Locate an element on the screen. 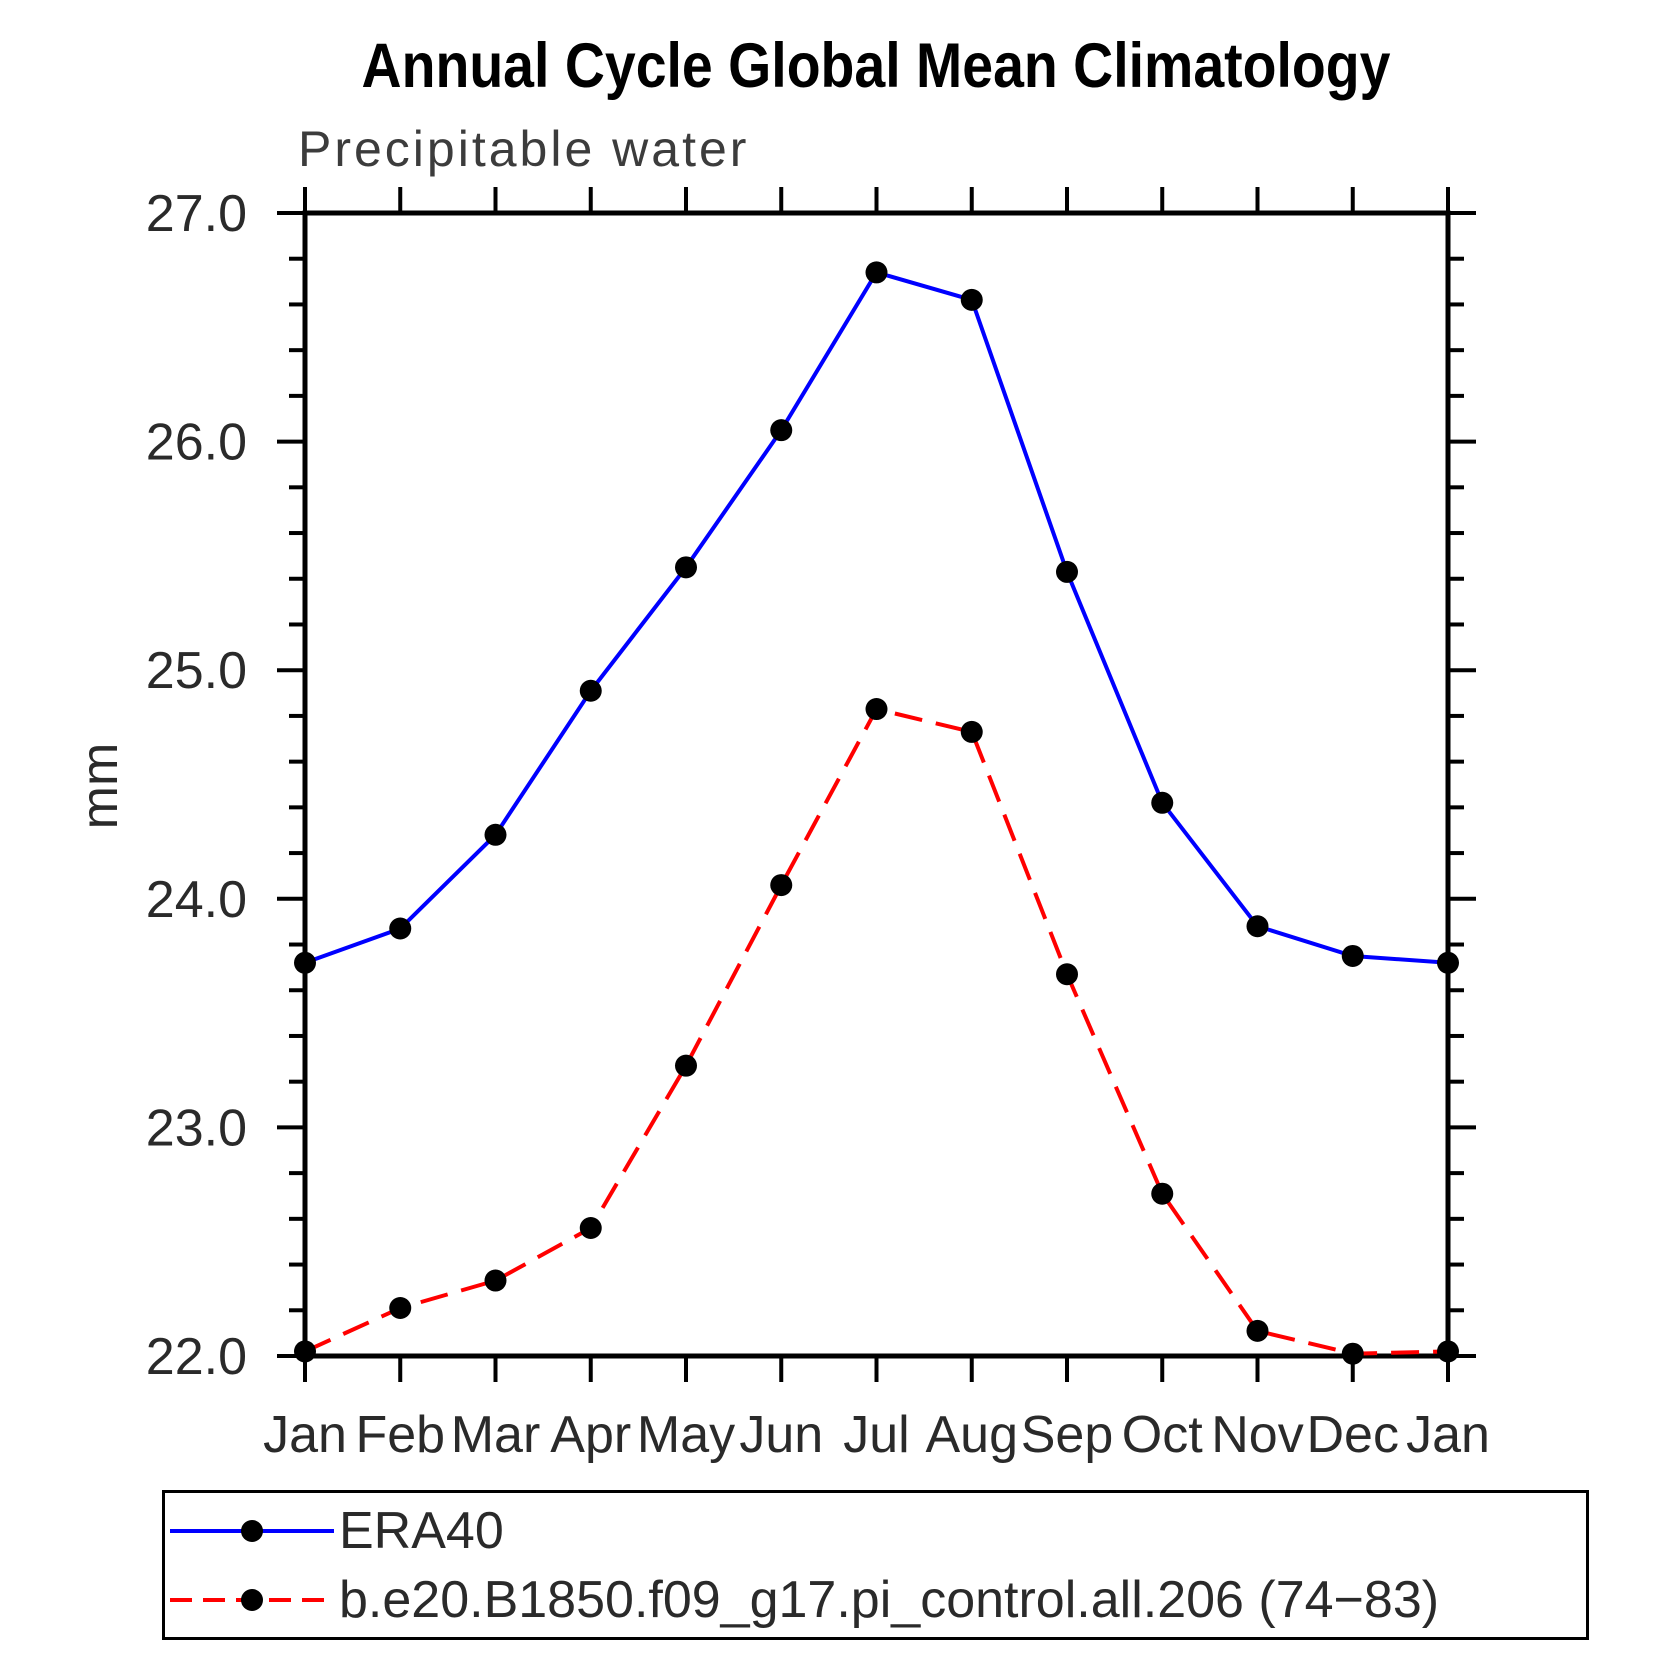 Image resolution: width=1680 pixels, height=1680 pixels. x-tick-label: Apr is located at coordinates (590, 1435).